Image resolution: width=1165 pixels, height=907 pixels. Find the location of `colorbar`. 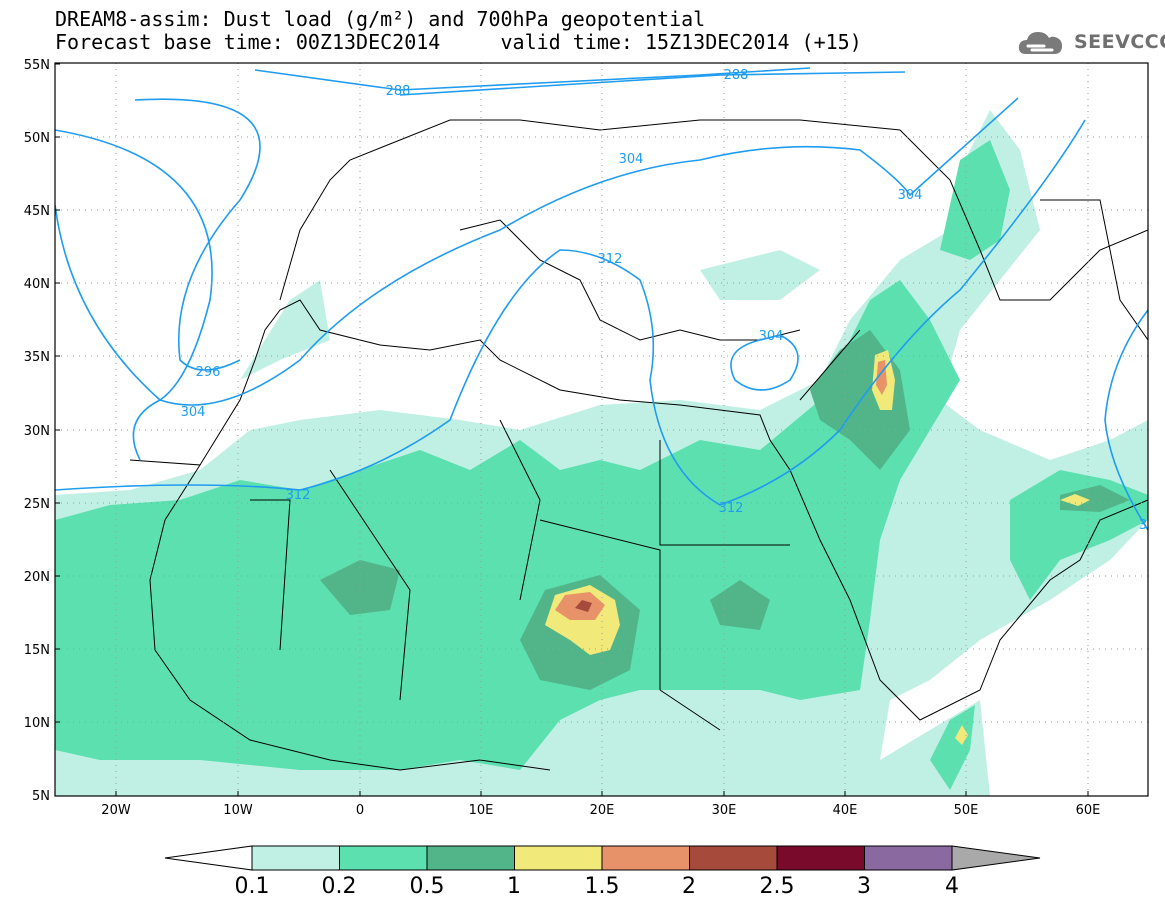

colorbar is located at coordinates (602, 858).